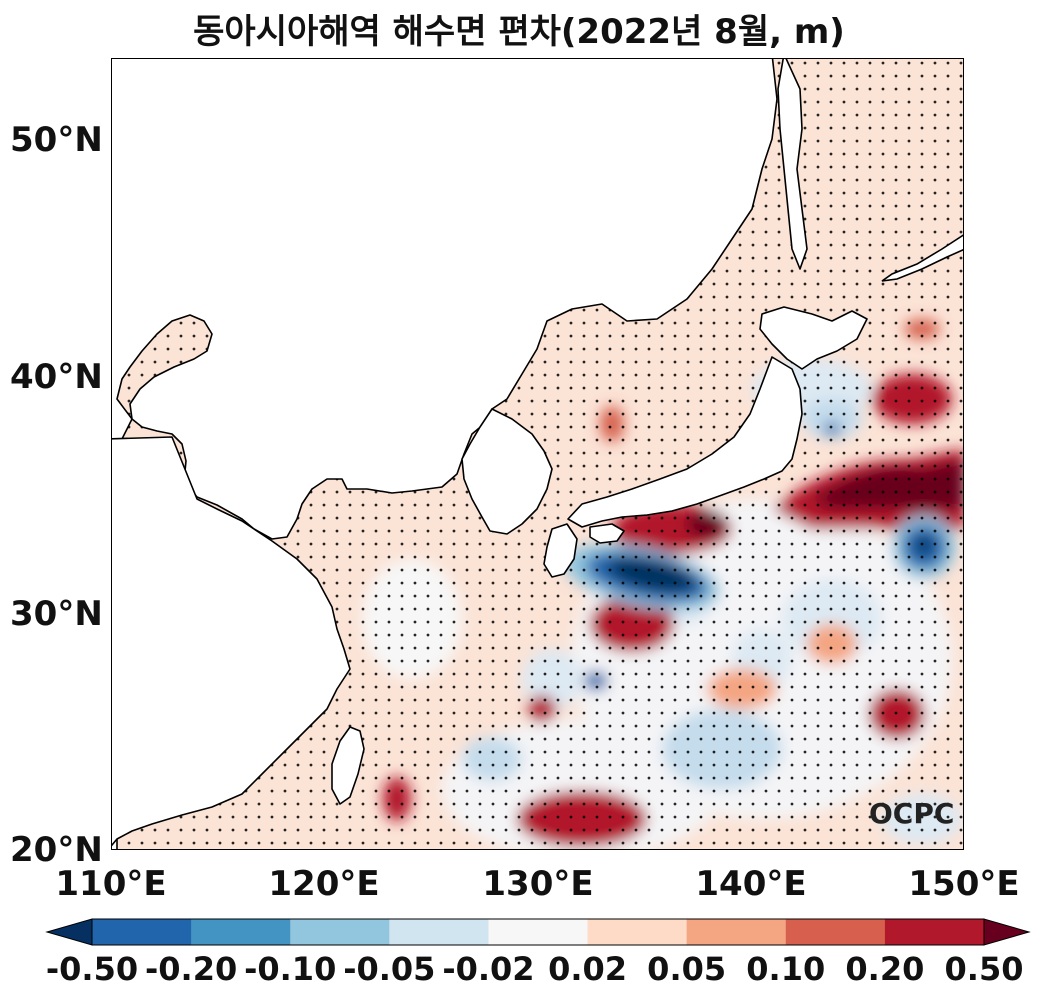 The height and width of the screenshot is (1001, 1038). I want to click on colorbar-outline, so click(538, 932).